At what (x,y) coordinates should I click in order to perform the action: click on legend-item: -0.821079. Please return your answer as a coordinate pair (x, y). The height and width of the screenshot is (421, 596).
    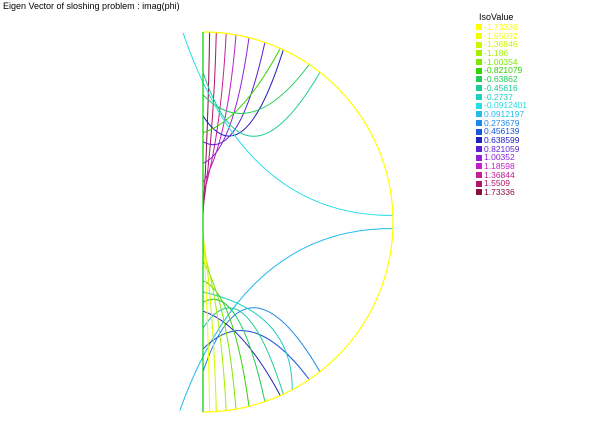
    Looking at the image, I should click on (531, 70).